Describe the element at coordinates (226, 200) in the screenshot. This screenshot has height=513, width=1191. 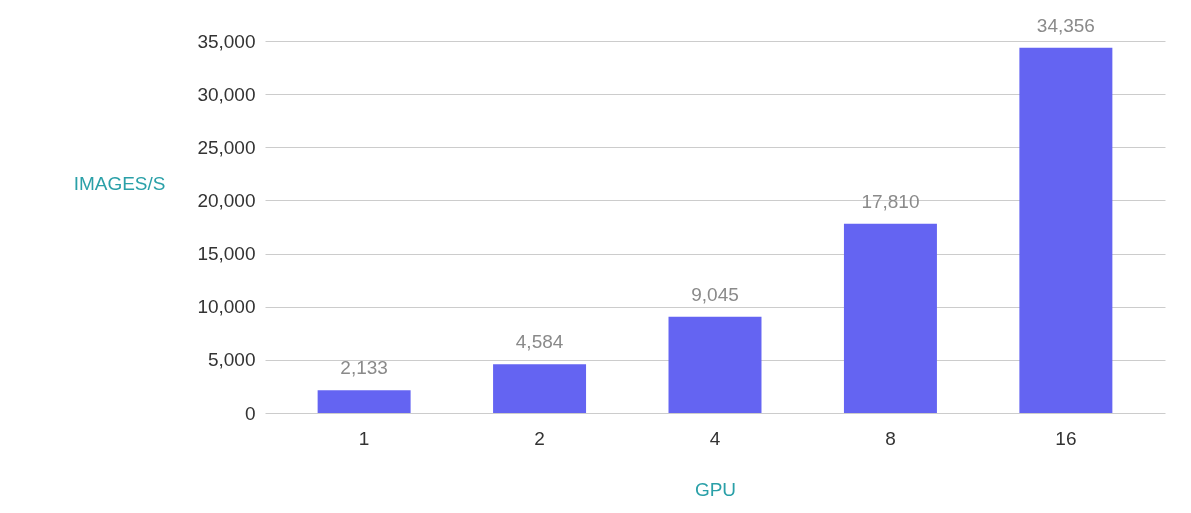
I see `y-tick-label: 20,000` at that location.